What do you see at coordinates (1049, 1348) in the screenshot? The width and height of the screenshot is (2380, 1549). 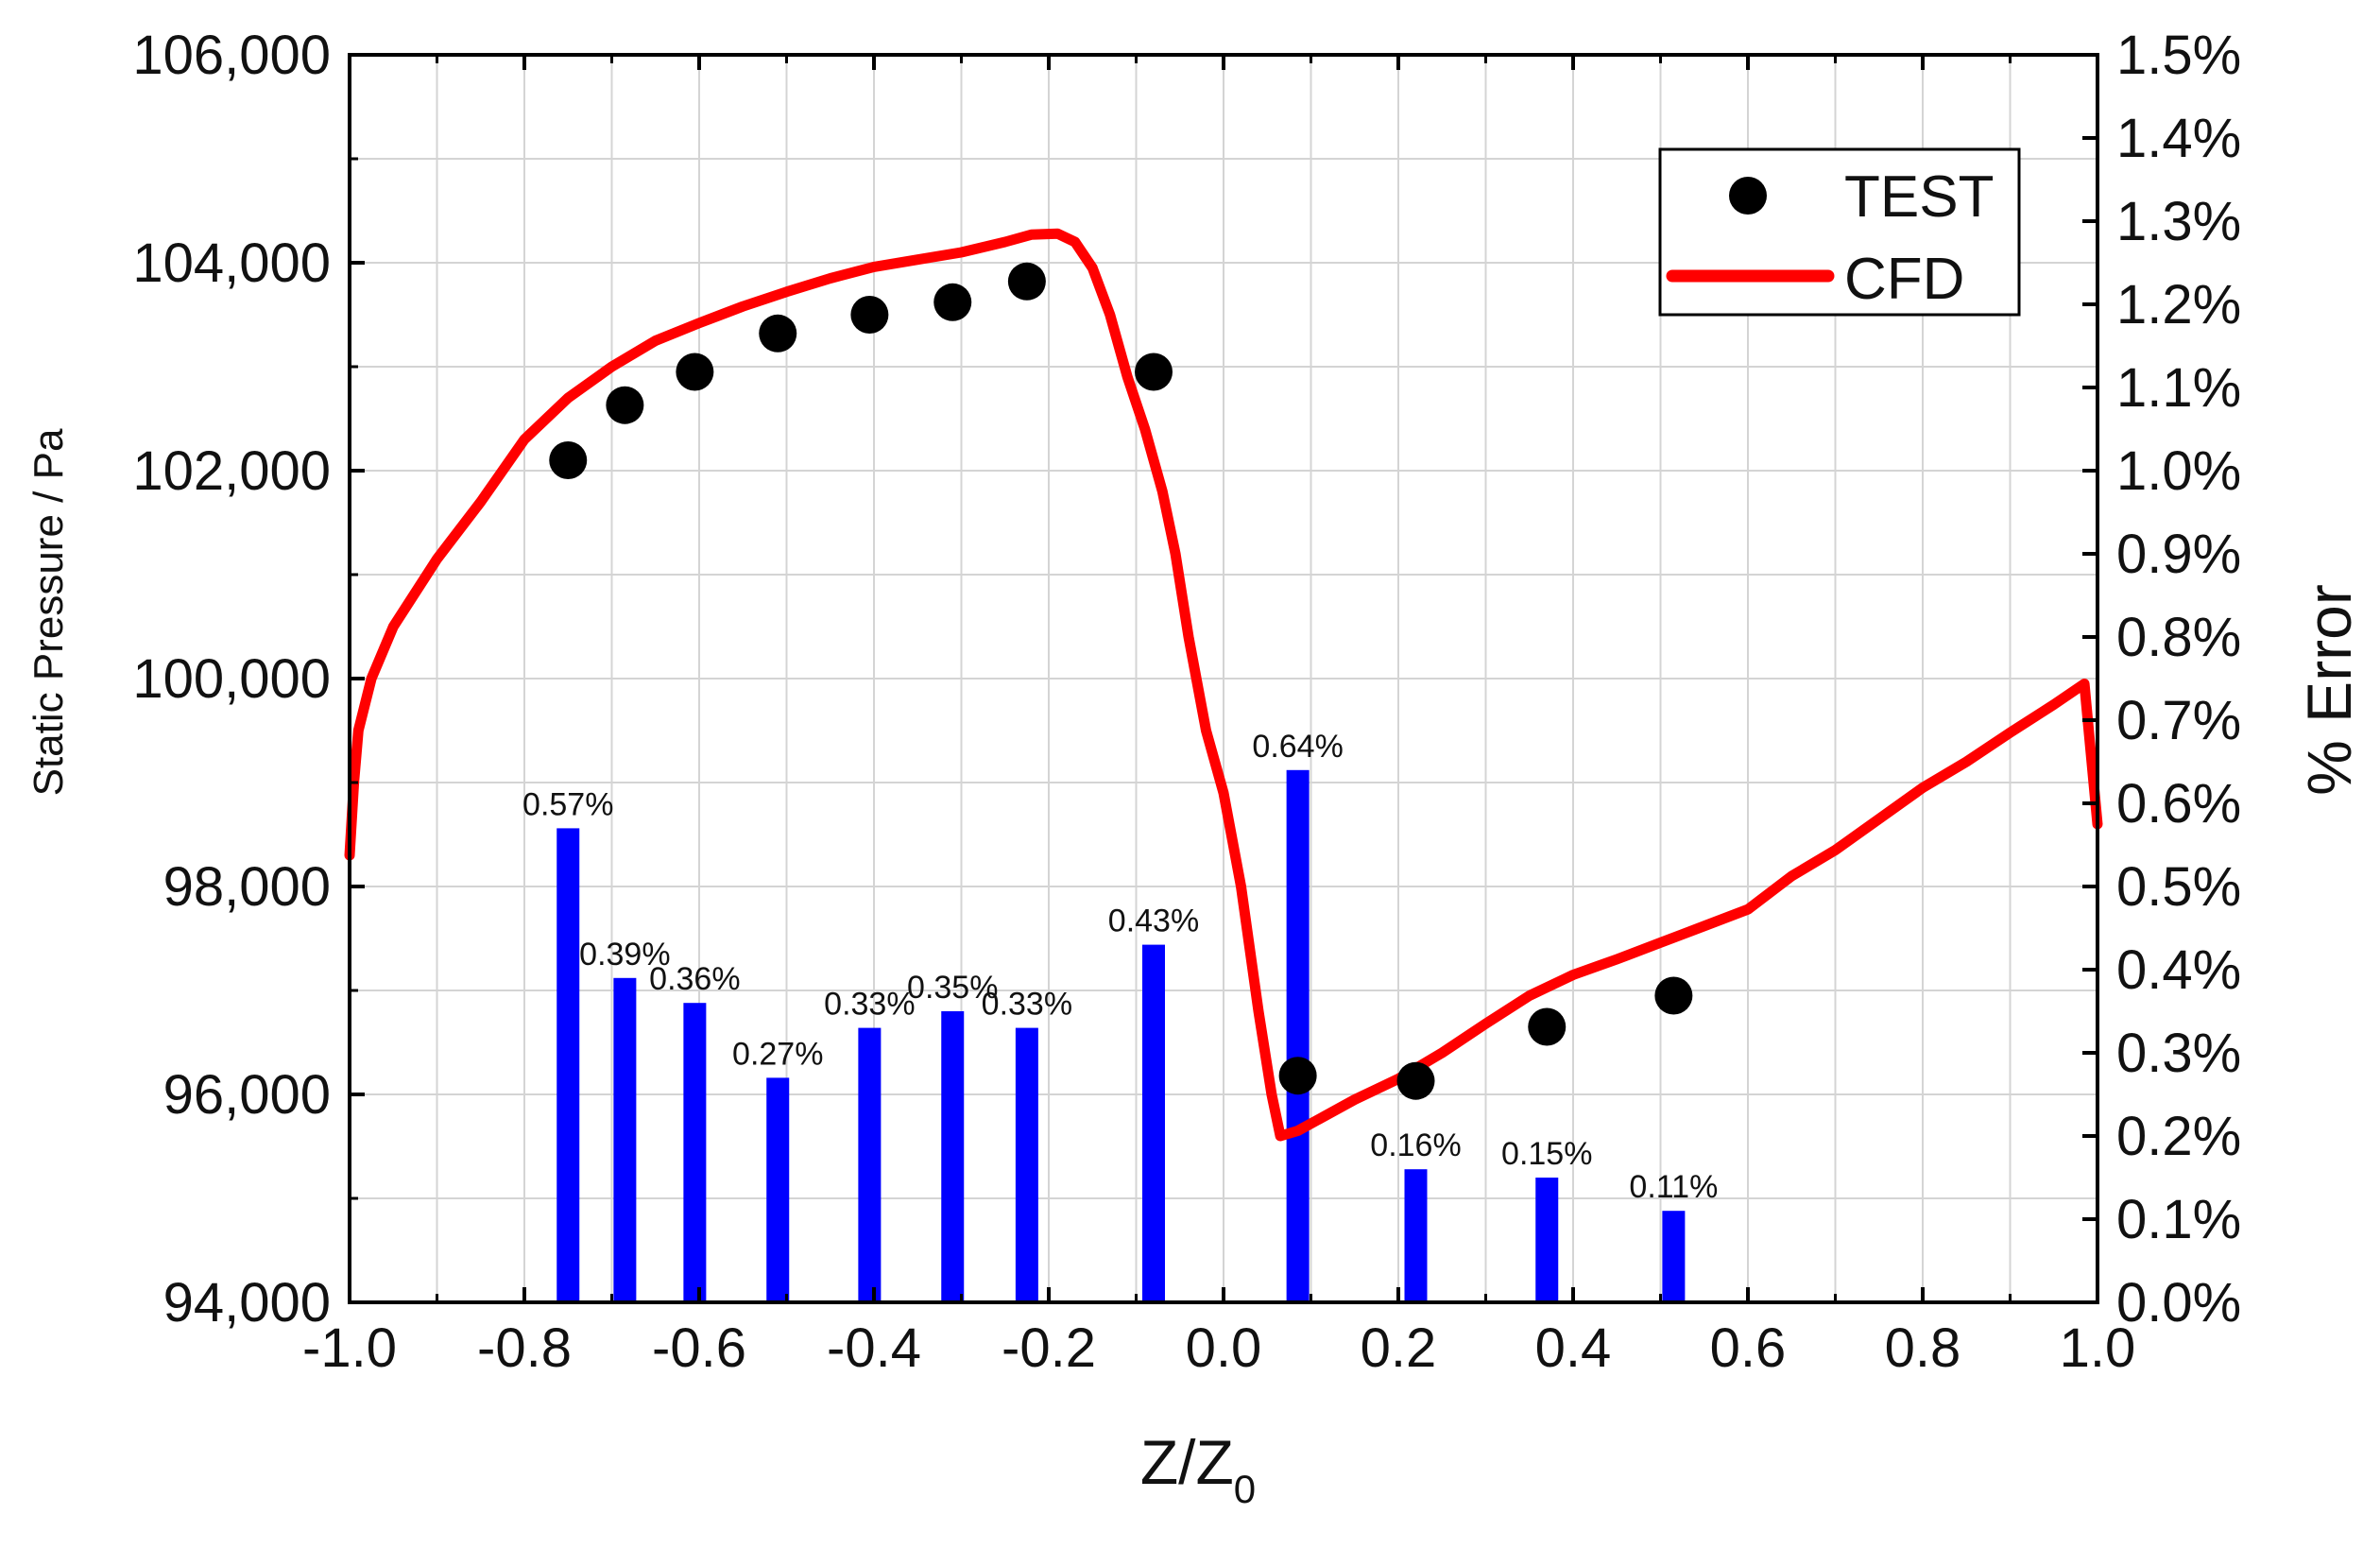 I see `x-tick-label: -0.2` at bounding box center [1049, 1348].